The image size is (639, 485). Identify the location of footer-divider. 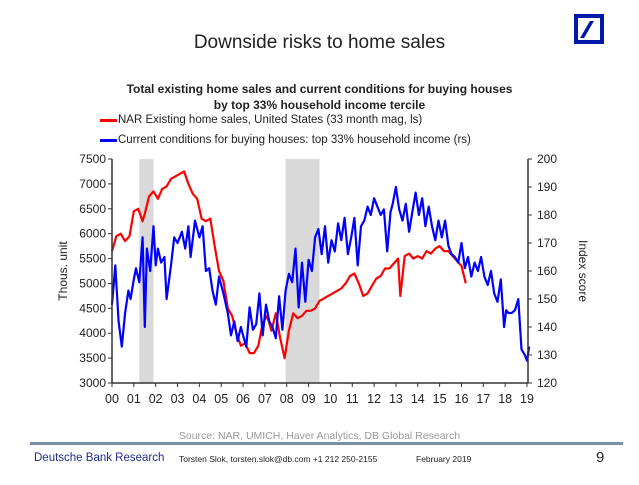
(326, 443).